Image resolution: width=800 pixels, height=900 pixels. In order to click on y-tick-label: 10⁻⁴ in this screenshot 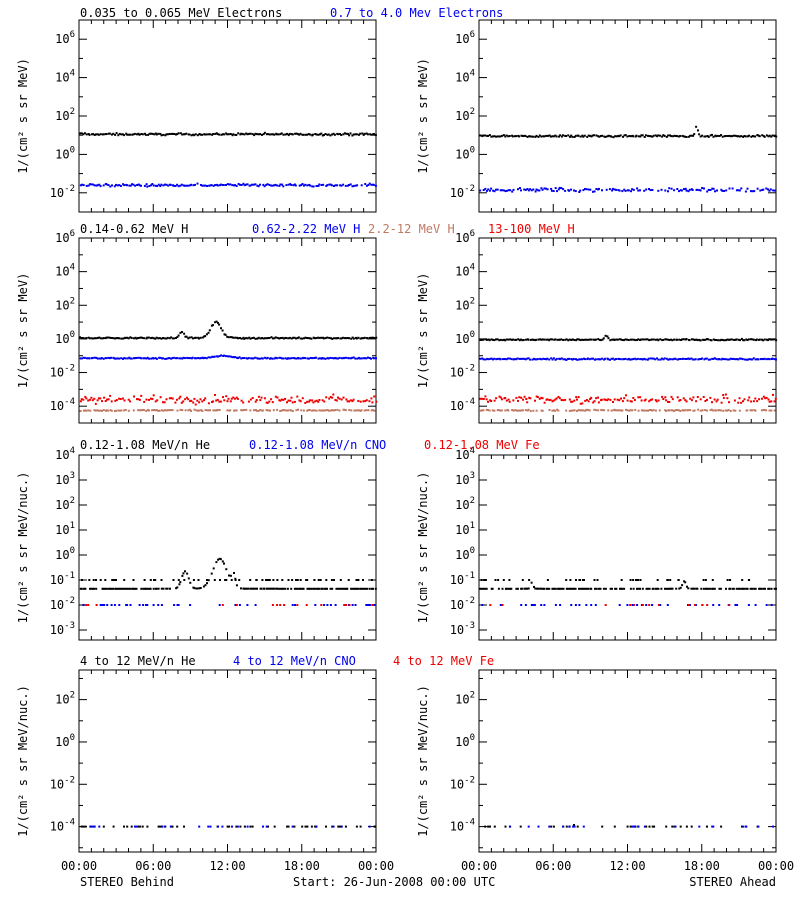, I will do `click(462, 826)`.